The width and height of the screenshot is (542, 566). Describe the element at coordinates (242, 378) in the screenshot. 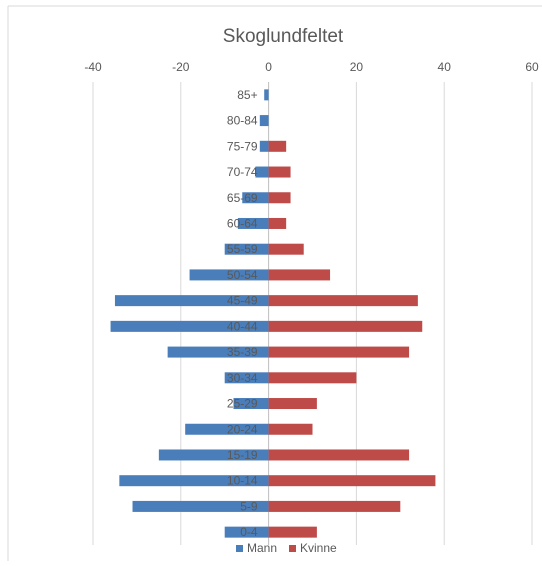

I see `category-label: 30-34` at that location.